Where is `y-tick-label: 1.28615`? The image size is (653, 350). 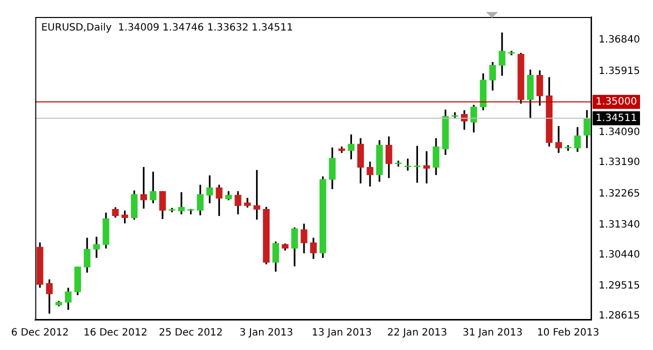 y-tick-label: 1.28615 is located at coordinates (619, 316).